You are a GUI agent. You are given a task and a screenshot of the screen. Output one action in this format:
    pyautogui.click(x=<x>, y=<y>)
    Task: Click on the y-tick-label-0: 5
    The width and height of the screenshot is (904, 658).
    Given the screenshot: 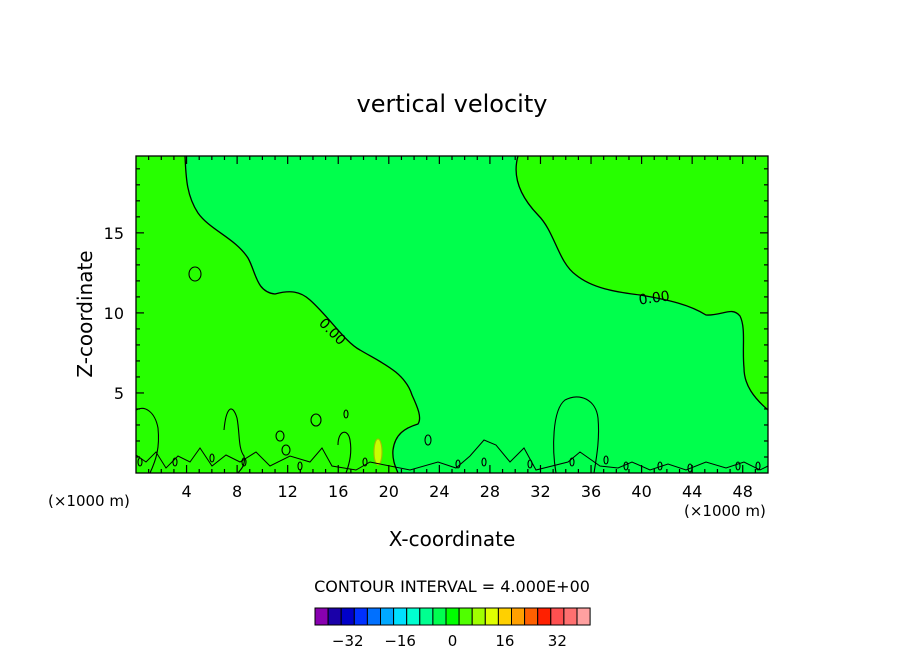 What is the action you would take?
    pyautogui.click(x=119, y=393)
    